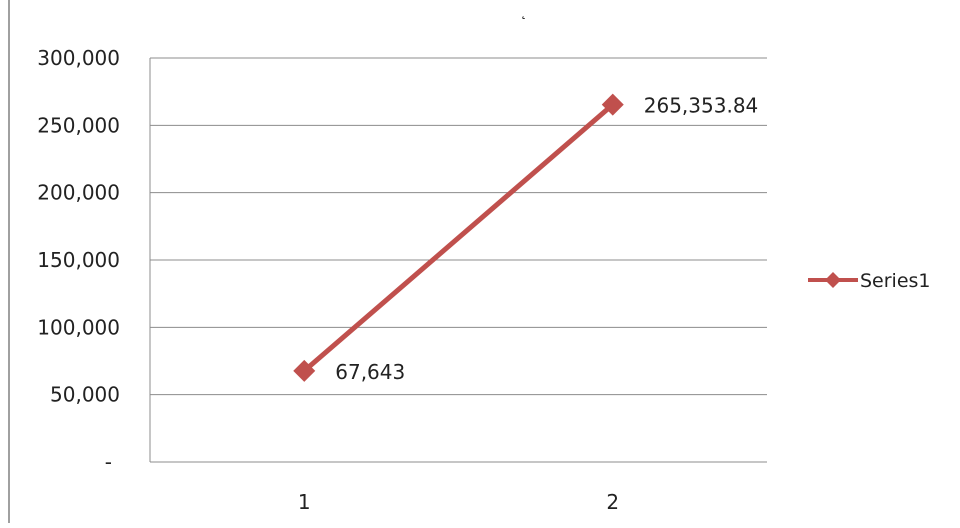  I want to click on y-tick-label: -, so click(108, 462).